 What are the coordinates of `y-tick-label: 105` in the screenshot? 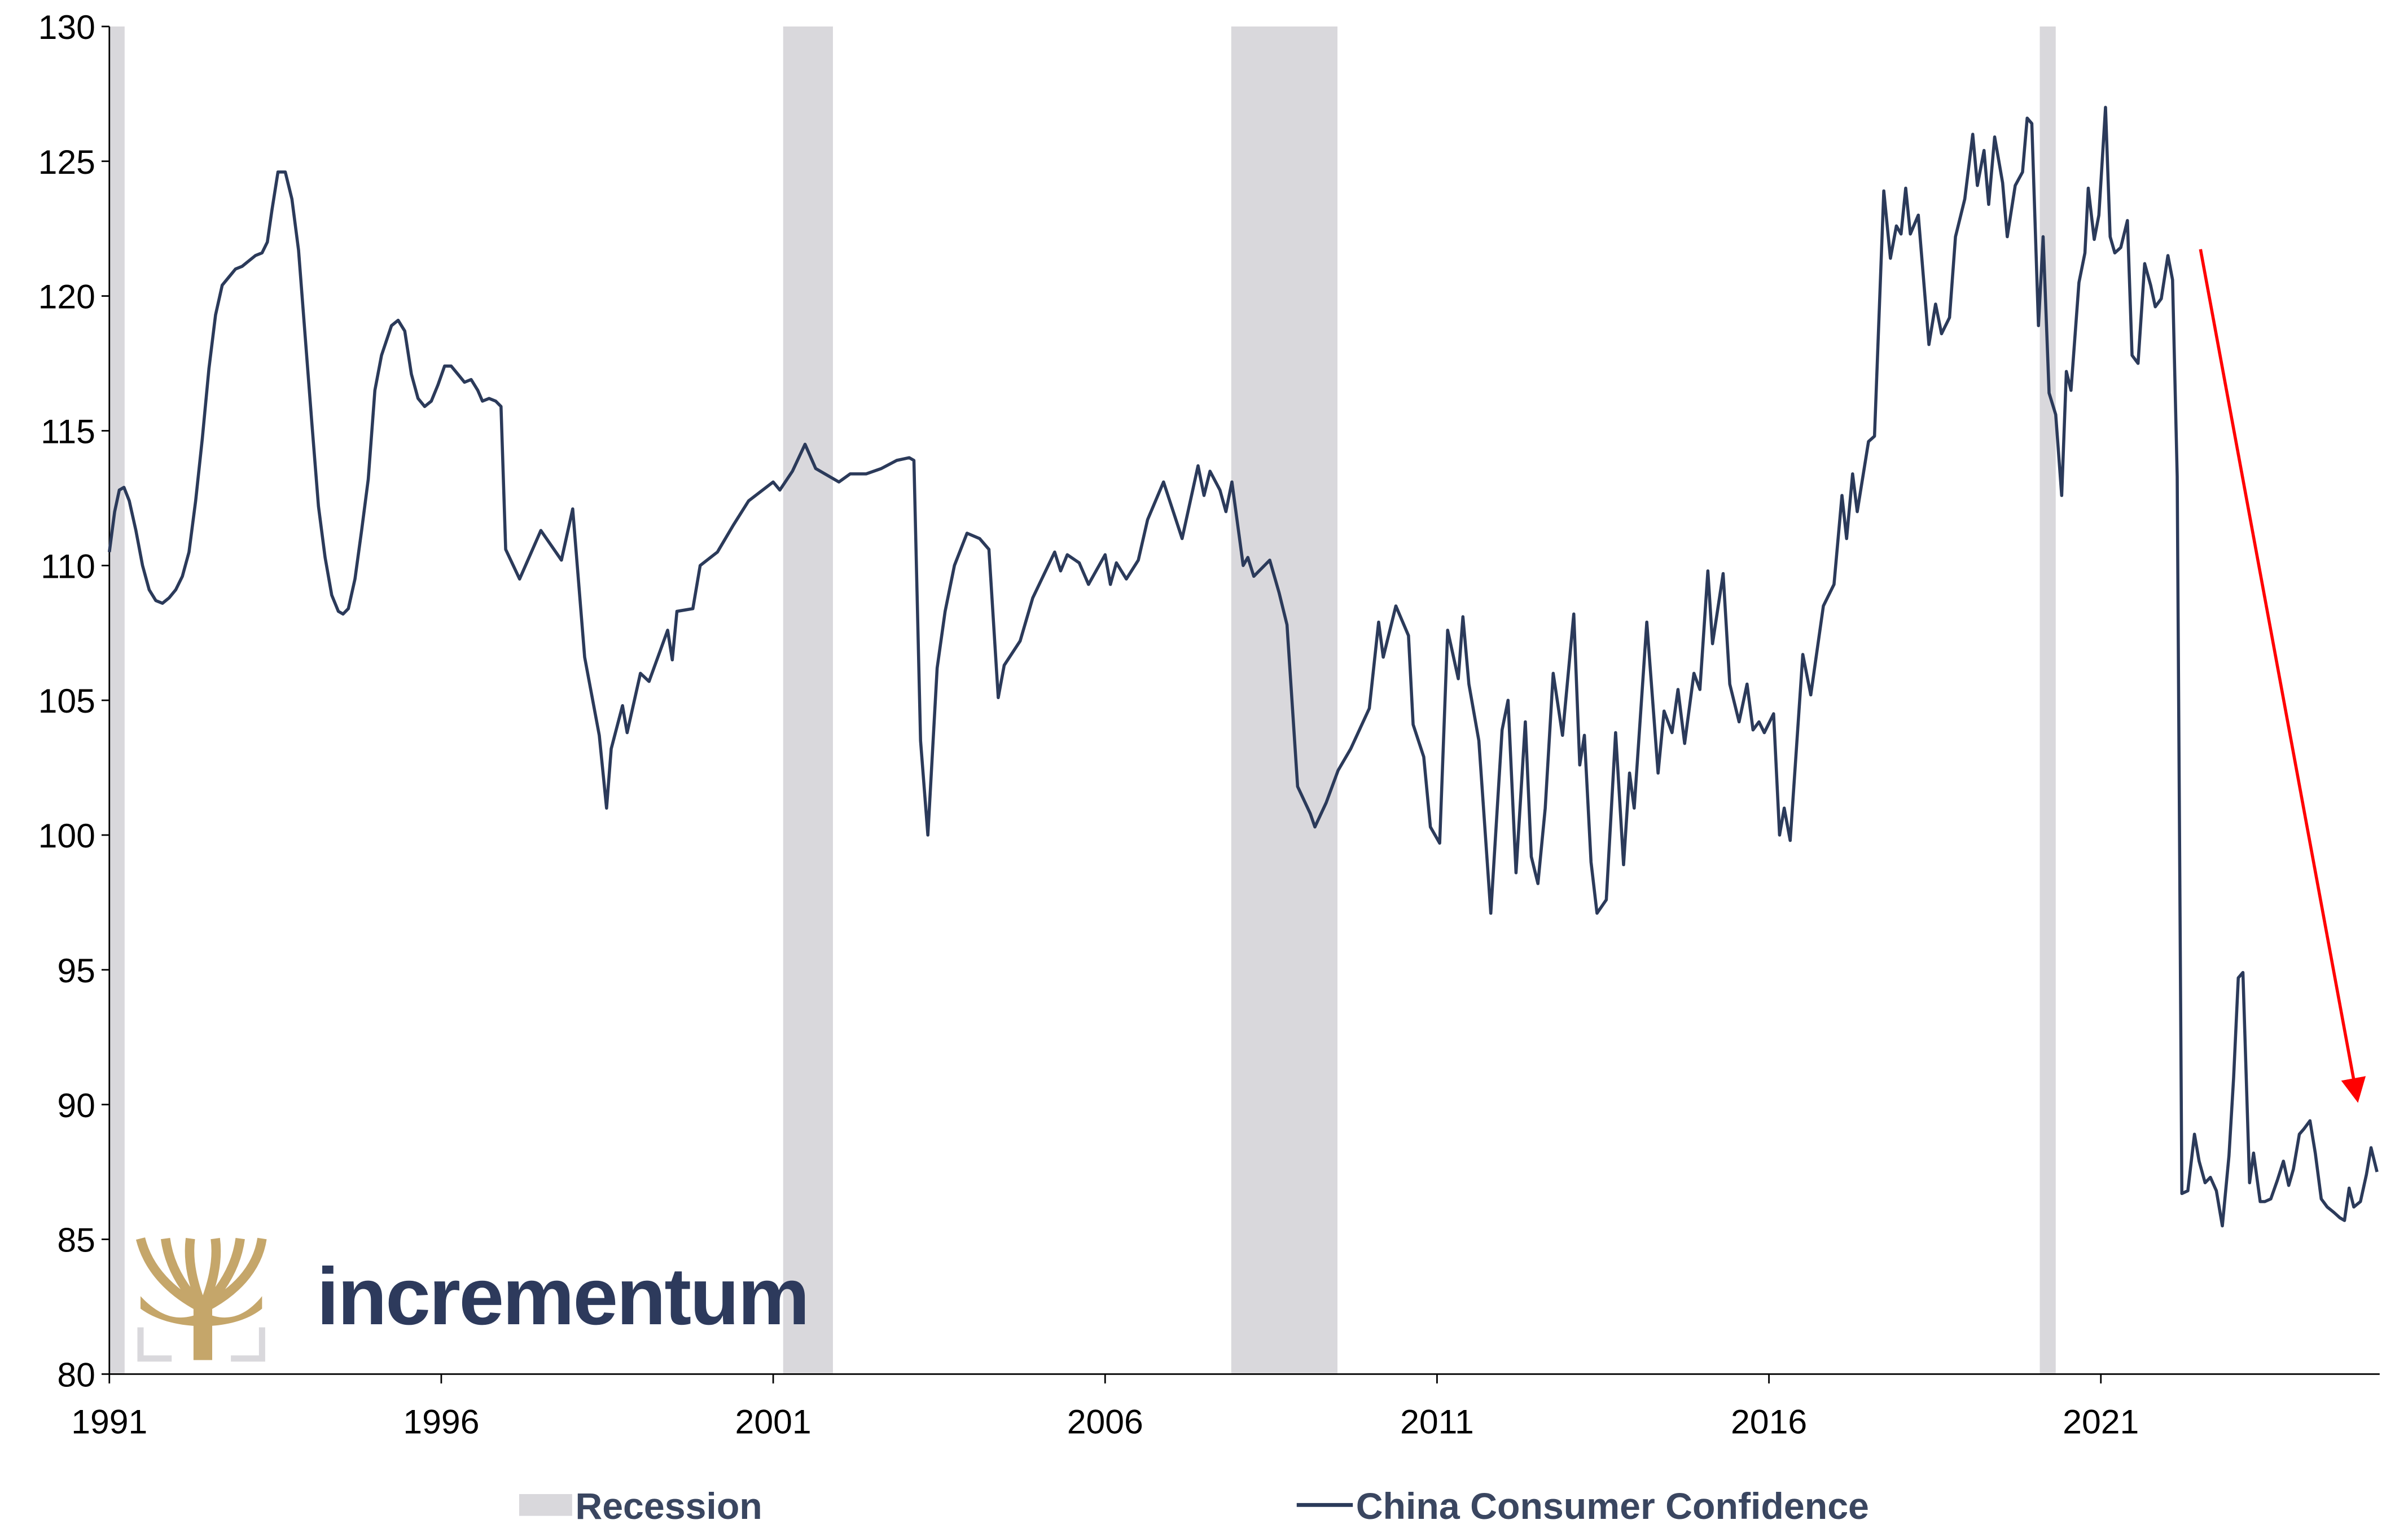 It's located at (67, 701).